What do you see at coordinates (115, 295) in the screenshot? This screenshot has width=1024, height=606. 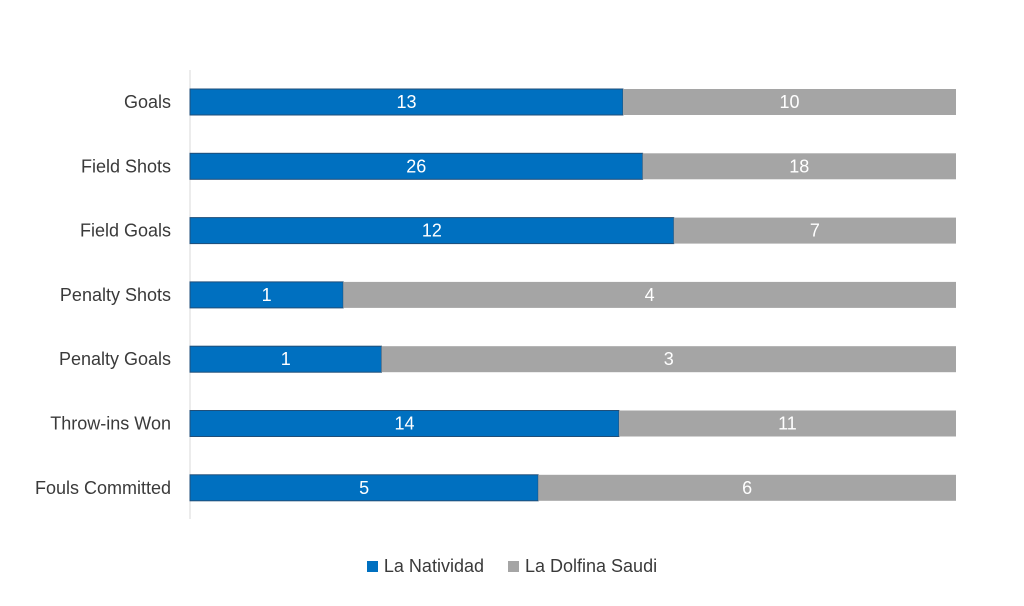 I see `category-label: Penalty Shots` at bounding box center [115, 295].